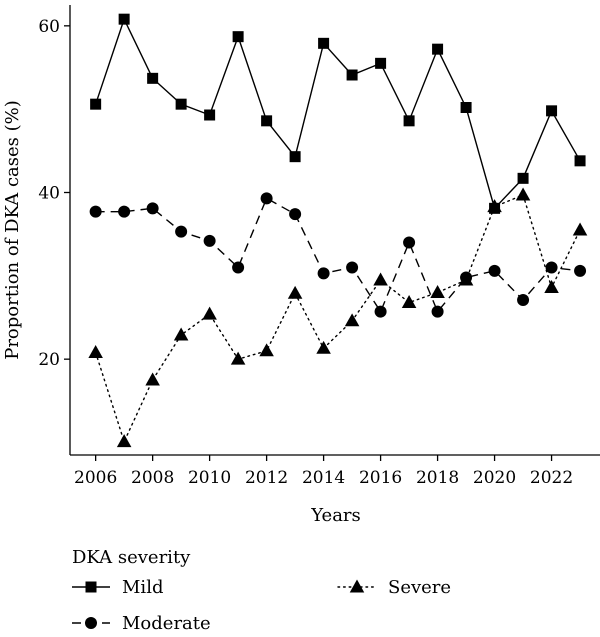 This screenshot has width=600, height=637. I want to click on x-tick-label: 2022, so click(551, 478).